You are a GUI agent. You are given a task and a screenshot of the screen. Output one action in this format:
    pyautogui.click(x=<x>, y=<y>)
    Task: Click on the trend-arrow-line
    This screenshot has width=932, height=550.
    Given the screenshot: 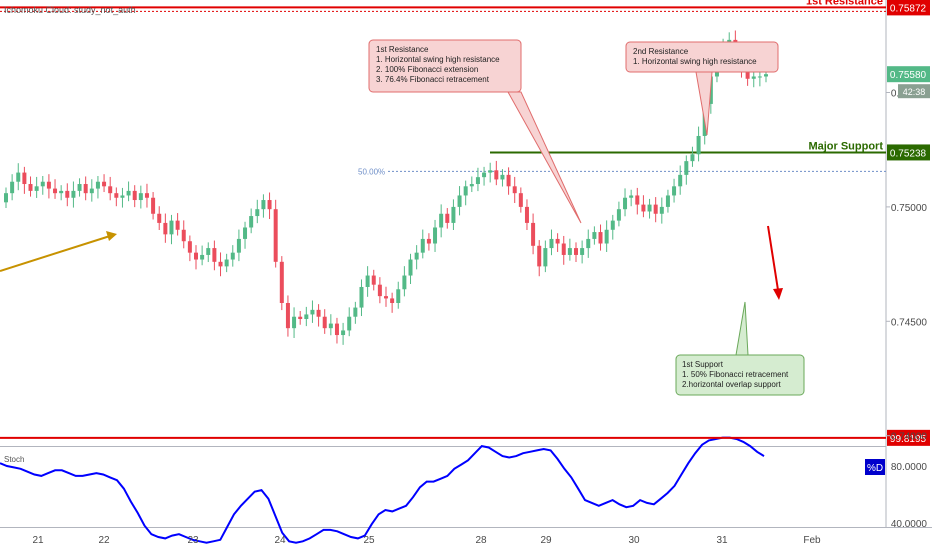 What is the action you would take?
    pyautogui.click(x=55, y=253)
    